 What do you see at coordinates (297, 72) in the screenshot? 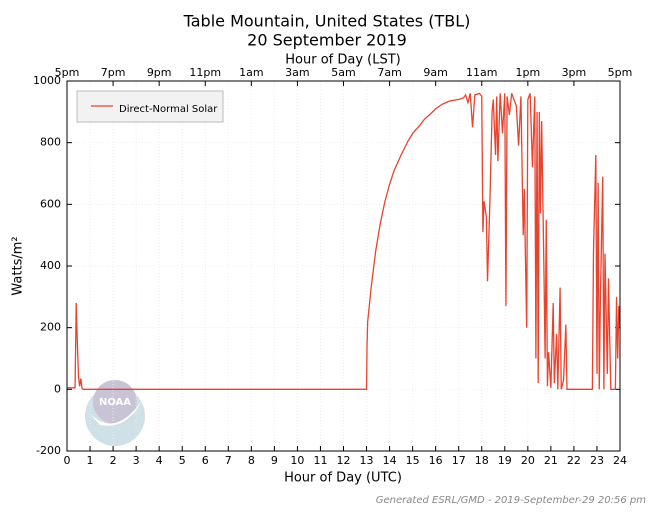
I see `x2-tick-label: 3am` at bounding box center [297, 72].